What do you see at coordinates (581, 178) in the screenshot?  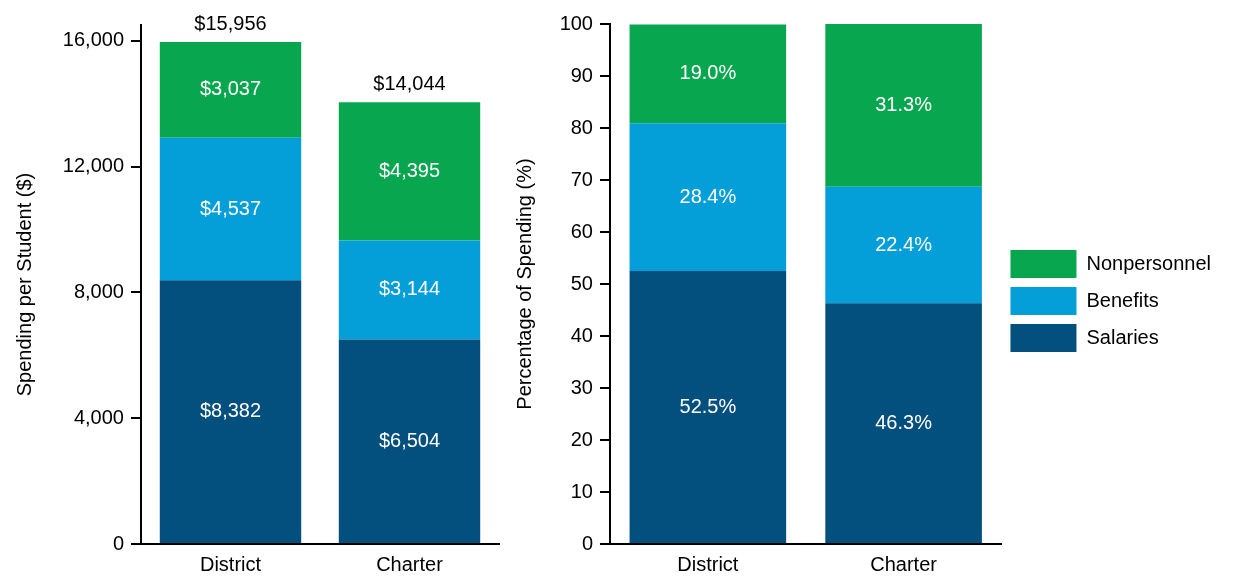 I see `y-tick-label: 70` at bounding box center [581, 178].